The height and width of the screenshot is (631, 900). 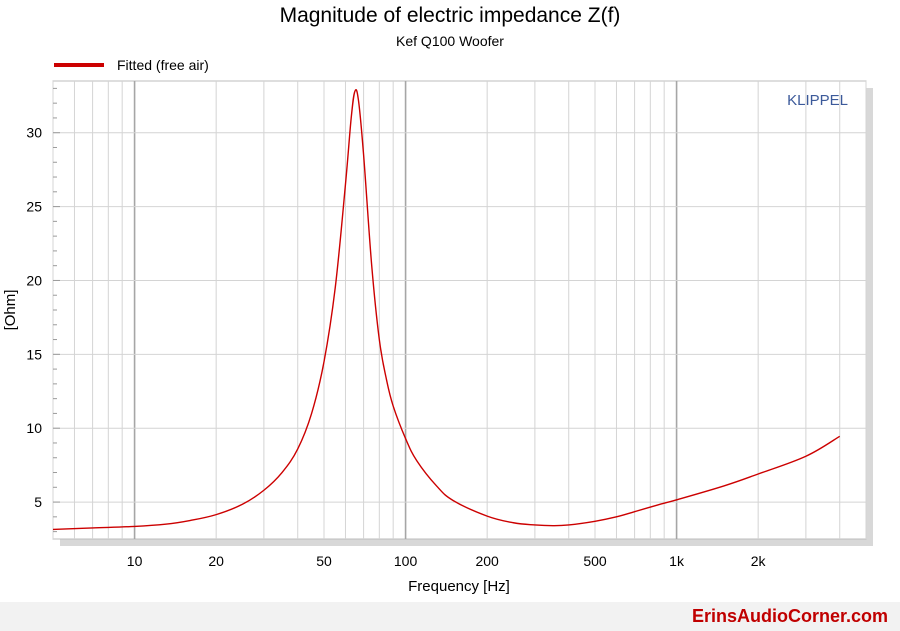 I want to click on y-tick-label: 10, so click(x=34, y=428).